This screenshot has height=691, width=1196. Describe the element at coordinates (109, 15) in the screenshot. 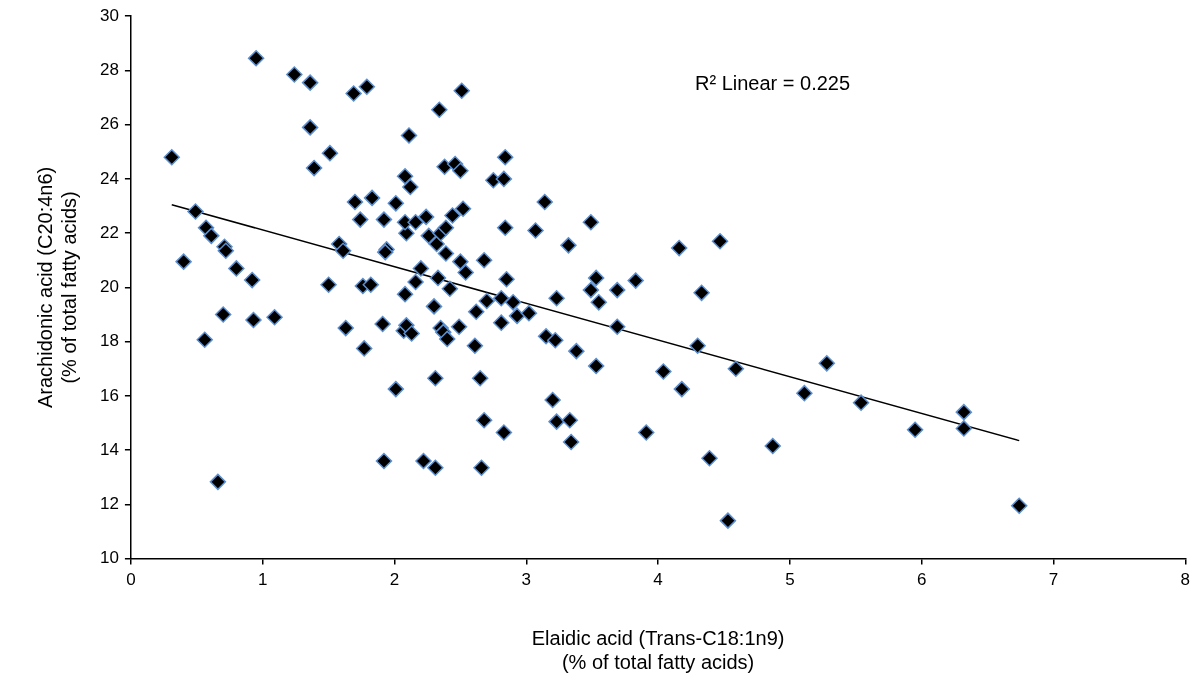

I see `y-tick-label: 30` at that location.